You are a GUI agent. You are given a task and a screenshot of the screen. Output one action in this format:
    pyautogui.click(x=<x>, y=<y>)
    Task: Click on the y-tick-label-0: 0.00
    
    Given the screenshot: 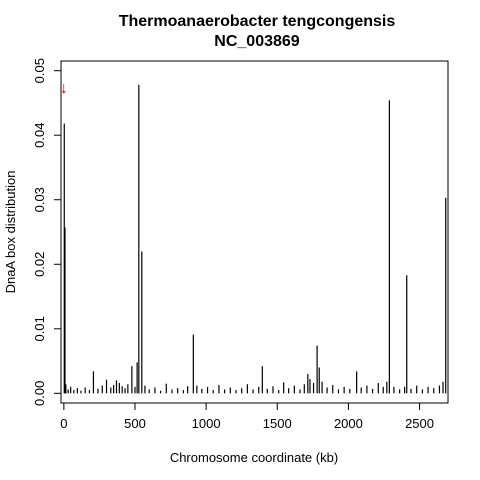 What is the action you would take?
    pyautogui.click(x=39, y=393)
    